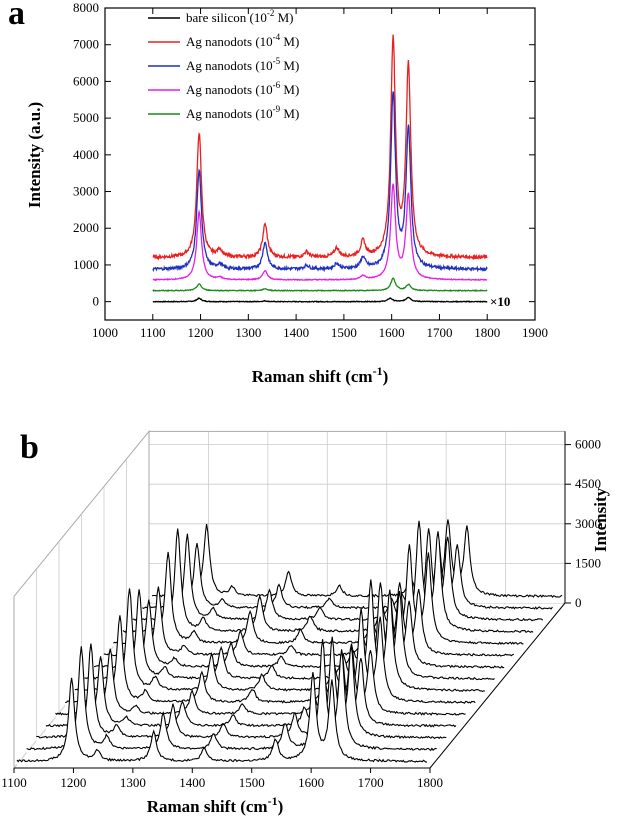 Image resolution: width=623 pixels, height=824 pixels. Describe the element at coordinates (86, 154) in the screenshot. I see `y-tick-label: 4000` at that location.